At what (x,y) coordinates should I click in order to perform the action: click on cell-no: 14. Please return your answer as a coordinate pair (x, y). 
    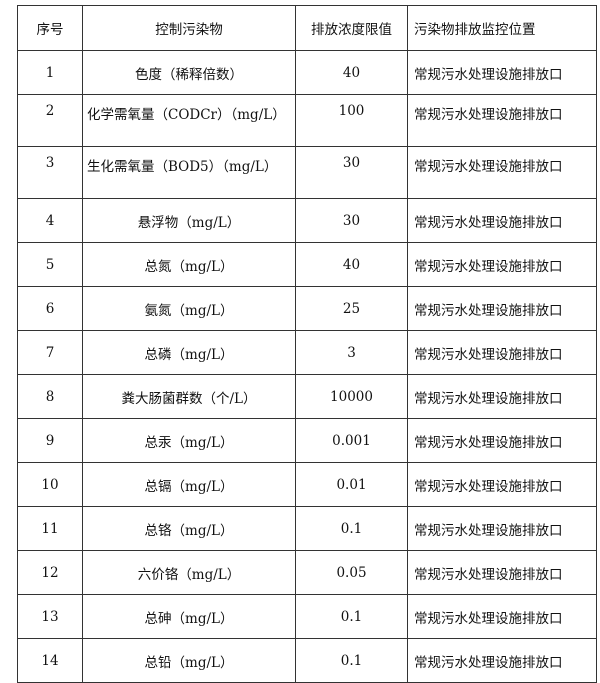
    Looking at the image, I should click on (50, 660).